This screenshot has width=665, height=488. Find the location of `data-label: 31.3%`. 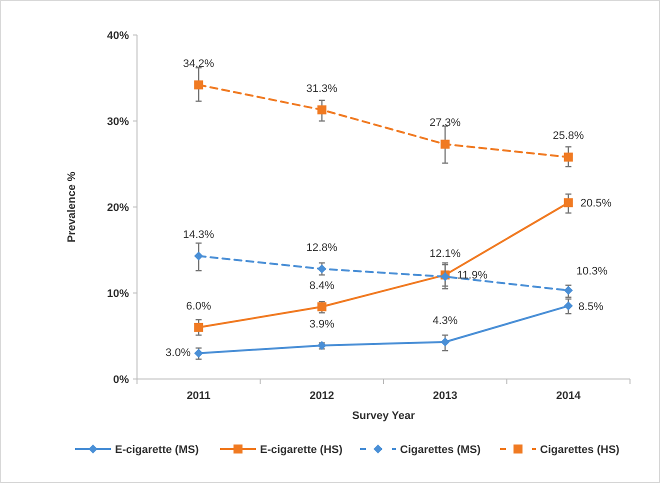

data-label: 31.3% is located at coordinates (322, 88).